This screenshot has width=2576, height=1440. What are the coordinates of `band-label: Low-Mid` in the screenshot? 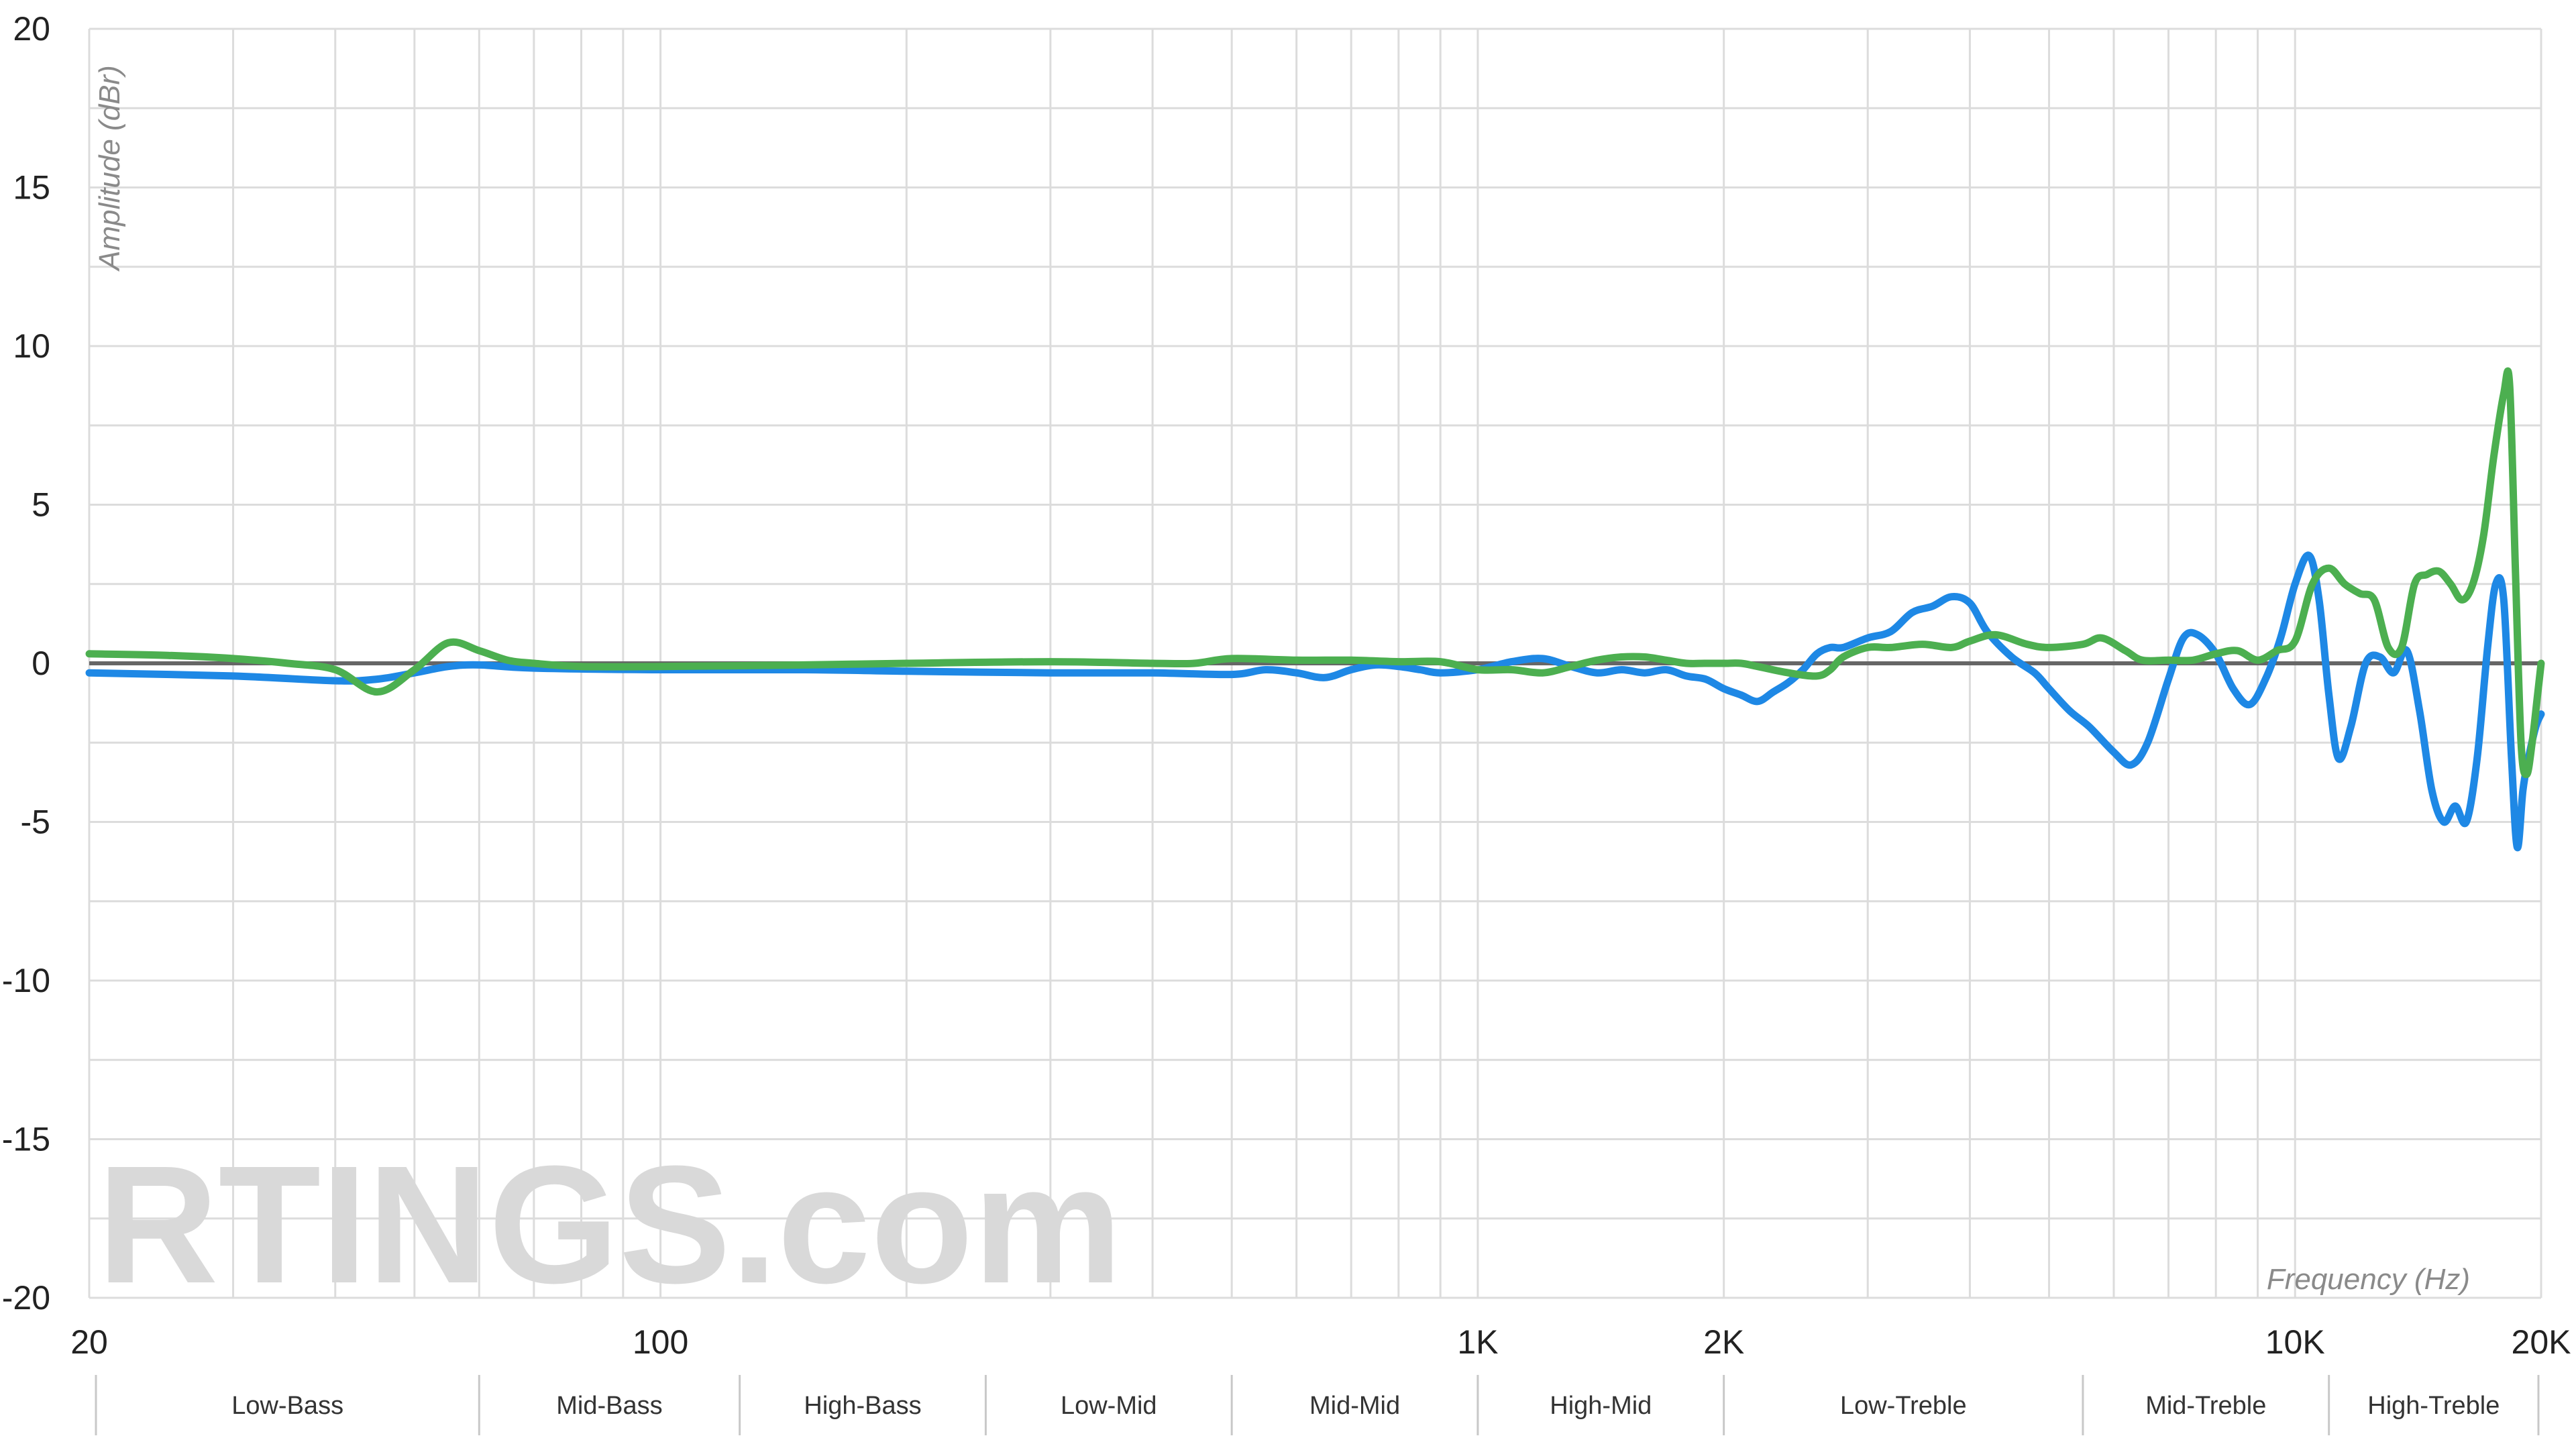 It's located at (1109, 1406).